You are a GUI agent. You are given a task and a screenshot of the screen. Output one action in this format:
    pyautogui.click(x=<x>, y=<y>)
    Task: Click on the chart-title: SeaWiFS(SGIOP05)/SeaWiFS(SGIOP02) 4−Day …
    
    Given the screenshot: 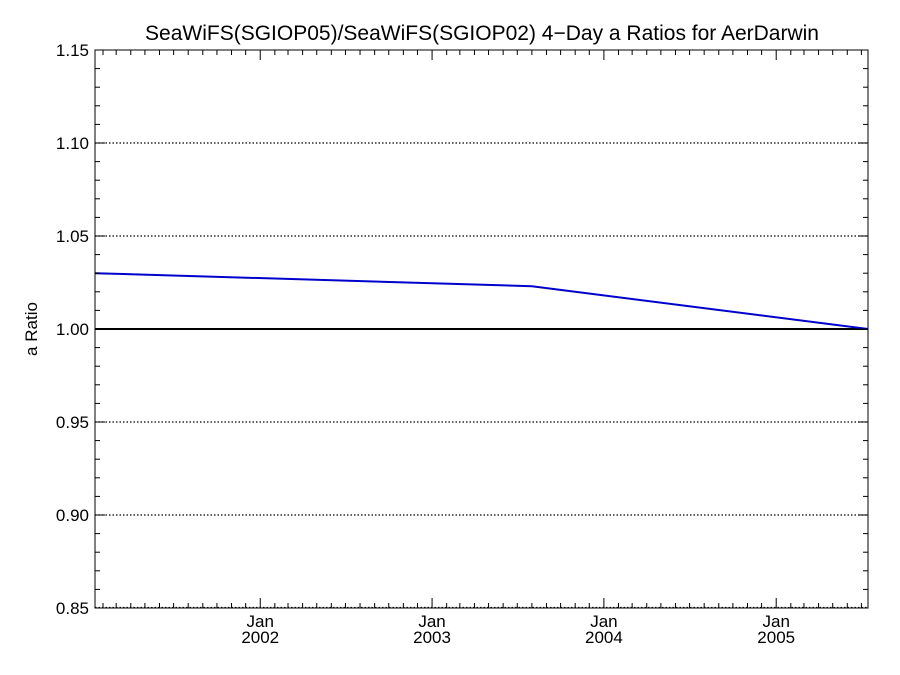 What is the action you would take?
    pyautogui.click(x=482, y=33)
    